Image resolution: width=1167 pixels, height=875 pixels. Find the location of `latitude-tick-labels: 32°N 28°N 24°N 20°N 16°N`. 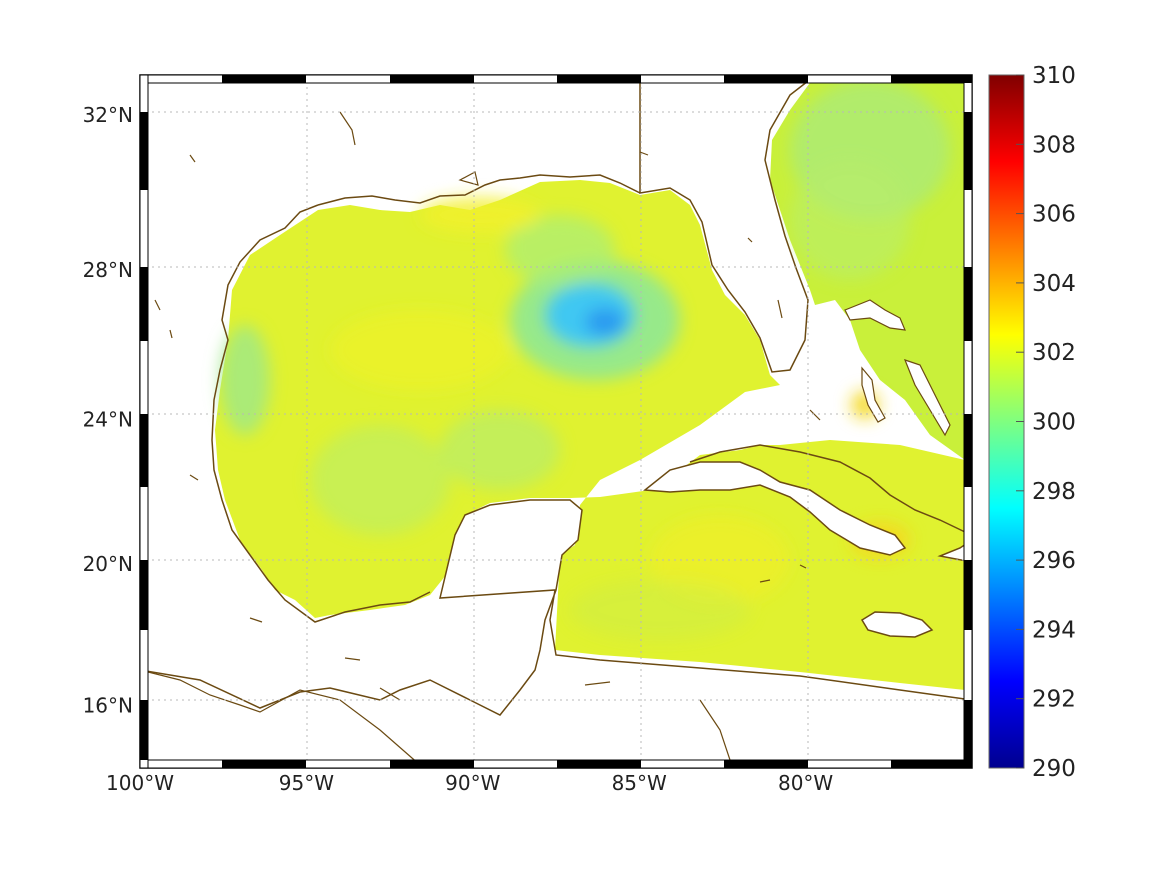

latitude-tick-labels: 32°N 28°N 24°N 20°N 16°N is located at coordinates (108, 410).